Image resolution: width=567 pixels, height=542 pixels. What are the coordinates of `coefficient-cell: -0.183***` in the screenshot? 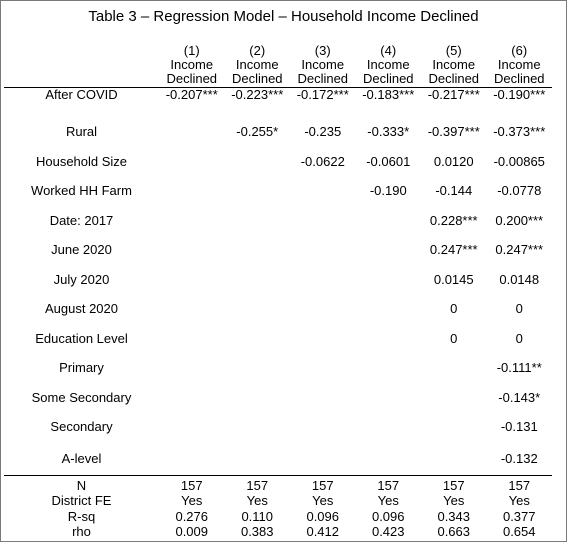 It's located at (388, 94).